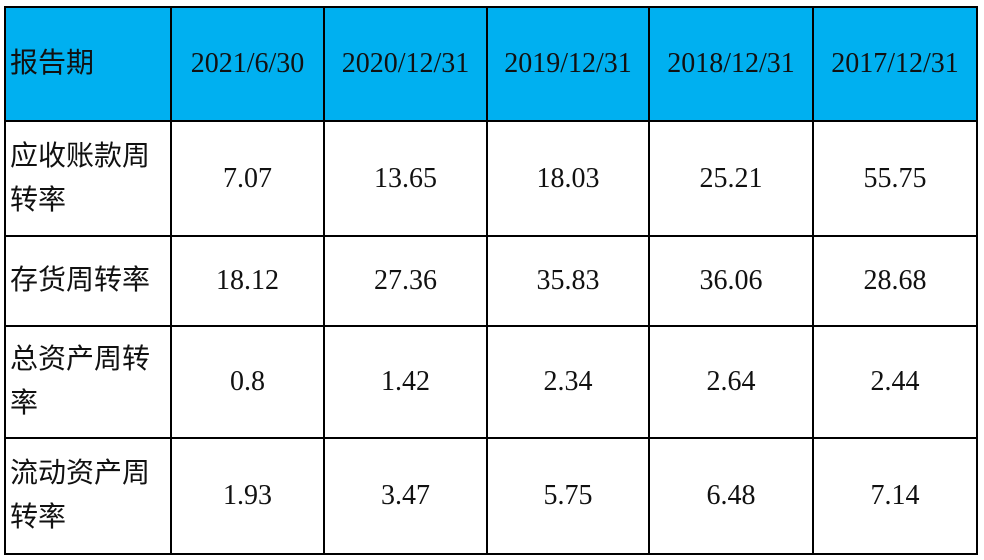  Describe the element at coordinates (88, 64) in the screenshot. I see `header-cell: 报告期` at that location.